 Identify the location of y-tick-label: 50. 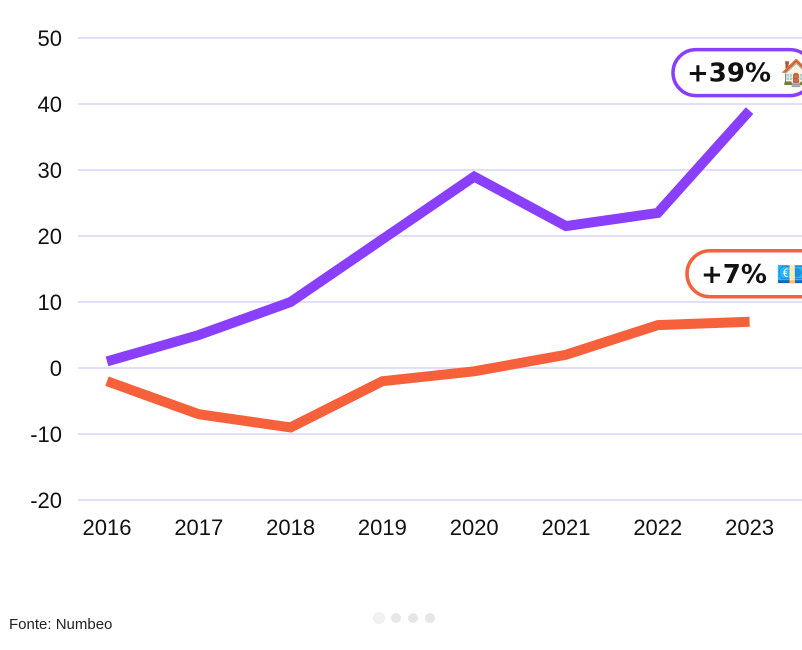
(50, 38).